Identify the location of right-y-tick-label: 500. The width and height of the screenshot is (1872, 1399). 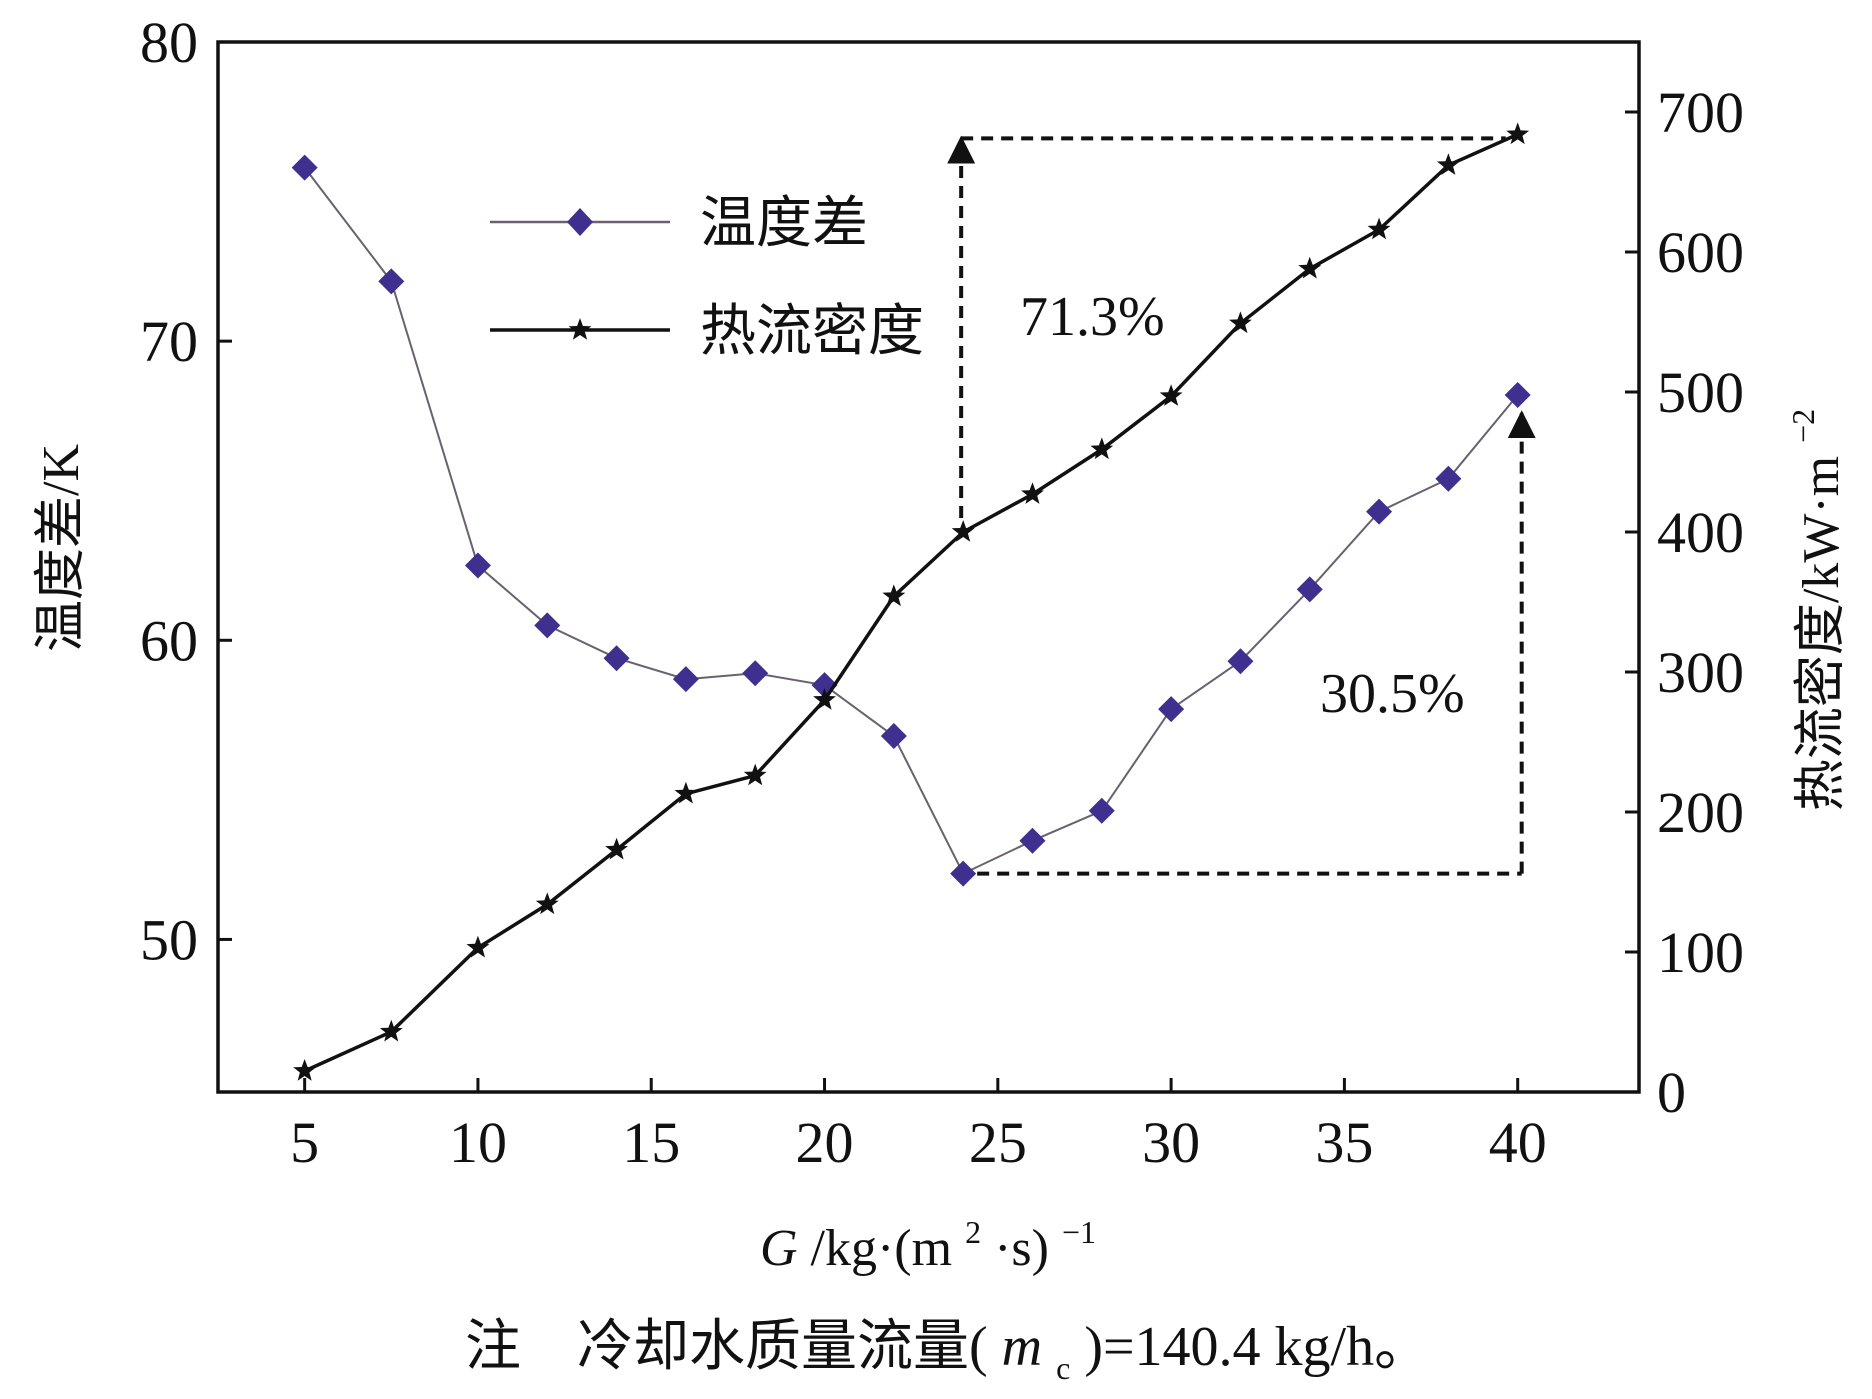
(1700, 392).